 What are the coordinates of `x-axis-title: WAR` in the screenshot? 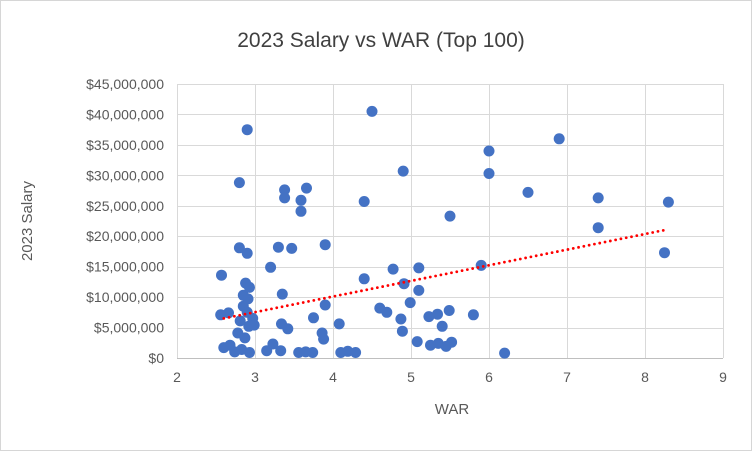 It's located at (452, 409).